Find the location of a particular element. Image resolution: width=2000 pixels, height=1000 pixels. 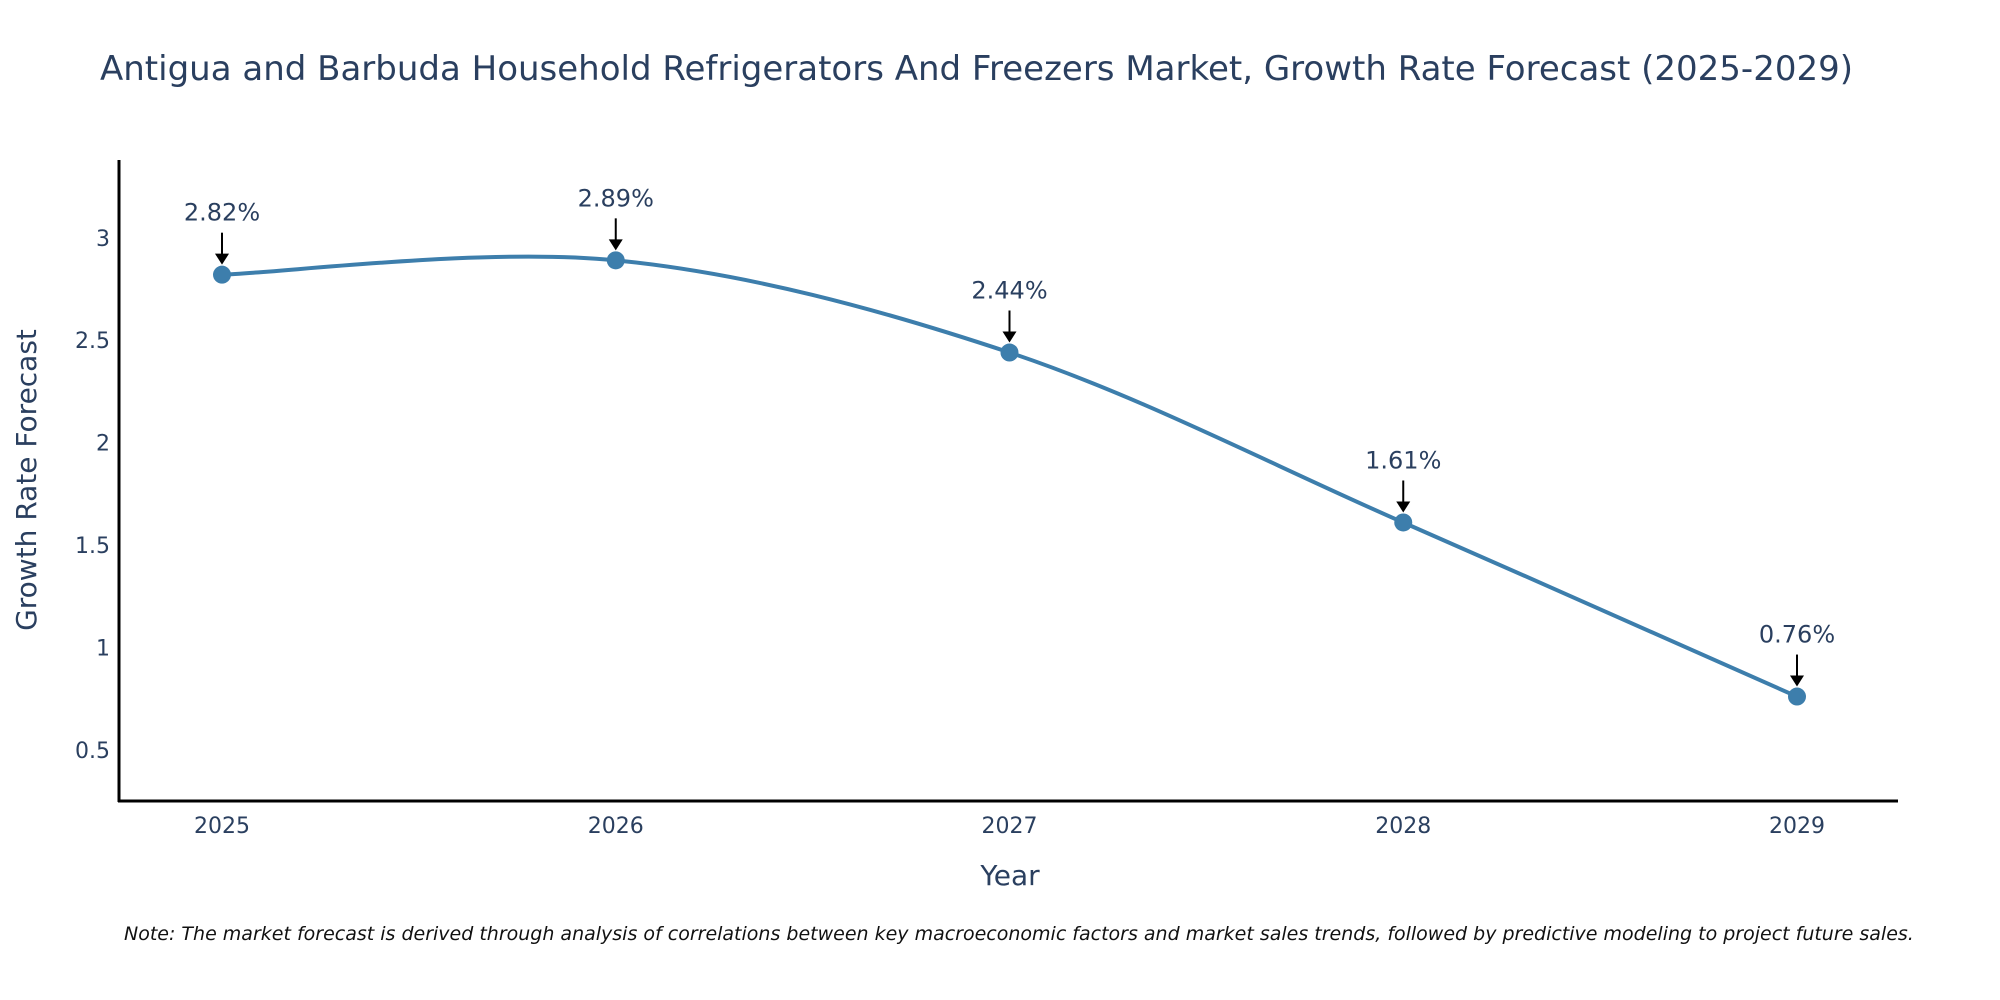

y-axis-title: Growth Rate Forecast is located at coordinates (26, 480).